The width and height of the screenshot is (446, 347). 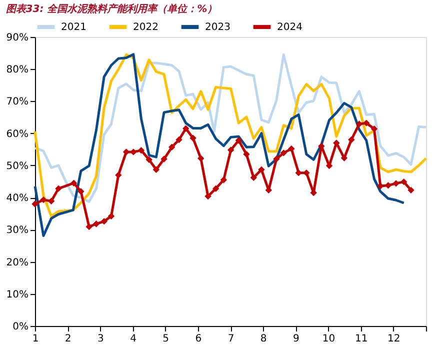 I want to click on y-tick-label: 60%, so click(x=17, y=134).